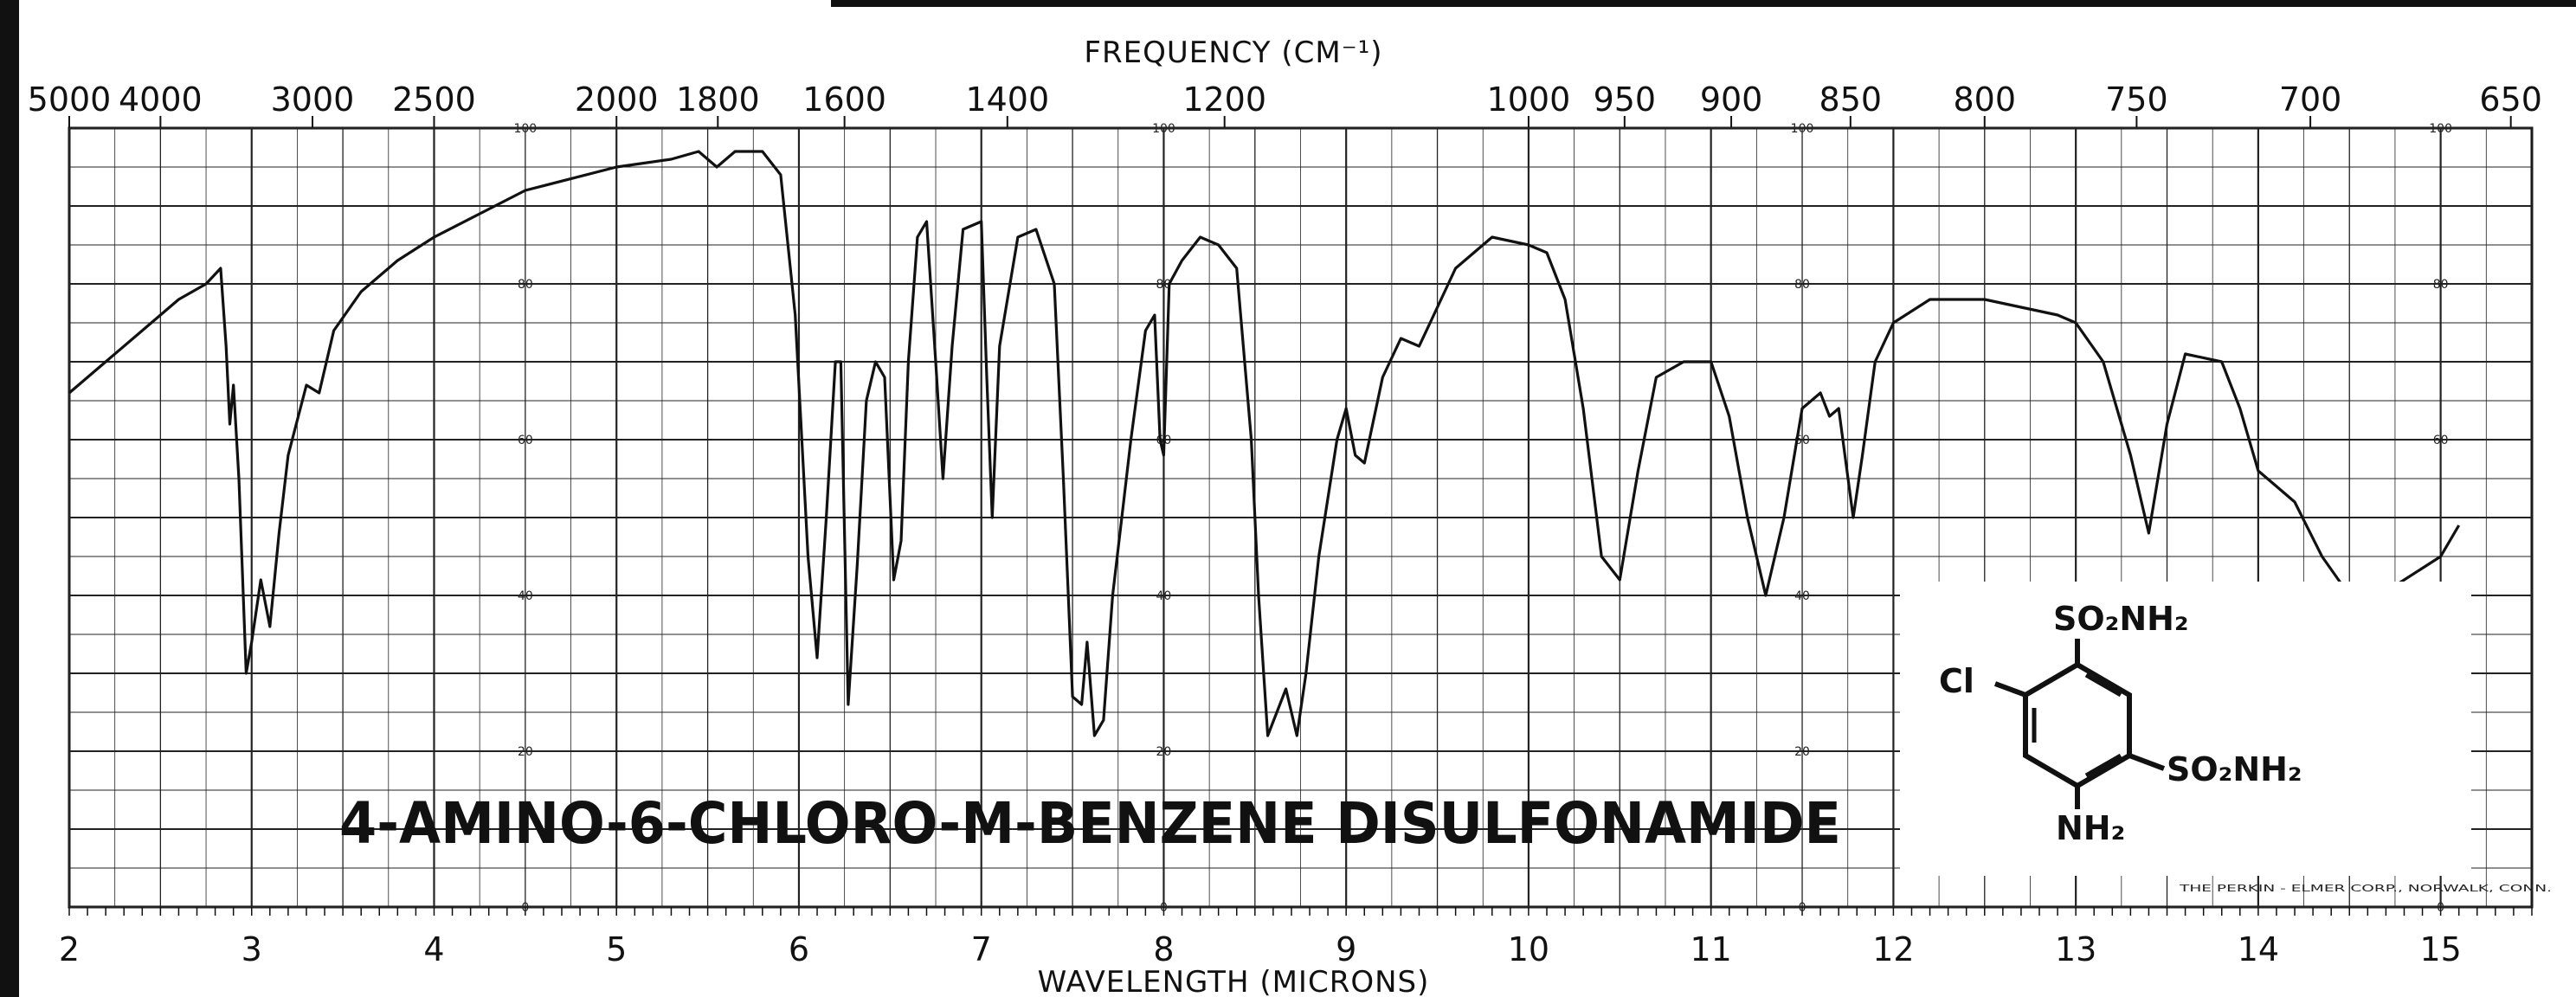 The image size is (2576, 997). What do you see at coordinates (1528, 949) in the screenshot?
I see `wavelength-tick-label: 10` at bounding box center [1528, 949].